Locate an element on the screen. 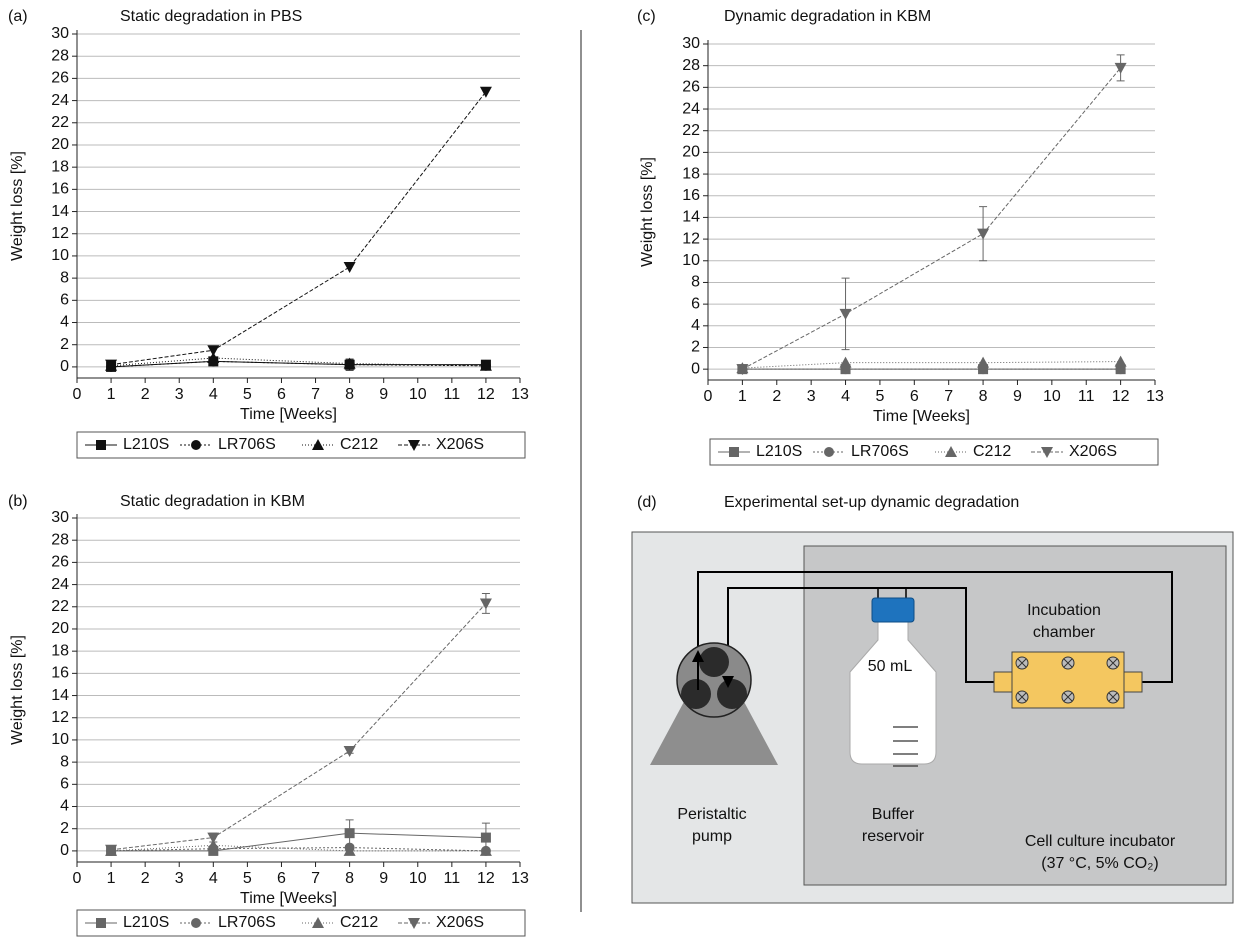  y-tick-label: 18 is located at coordinates (691, 173).